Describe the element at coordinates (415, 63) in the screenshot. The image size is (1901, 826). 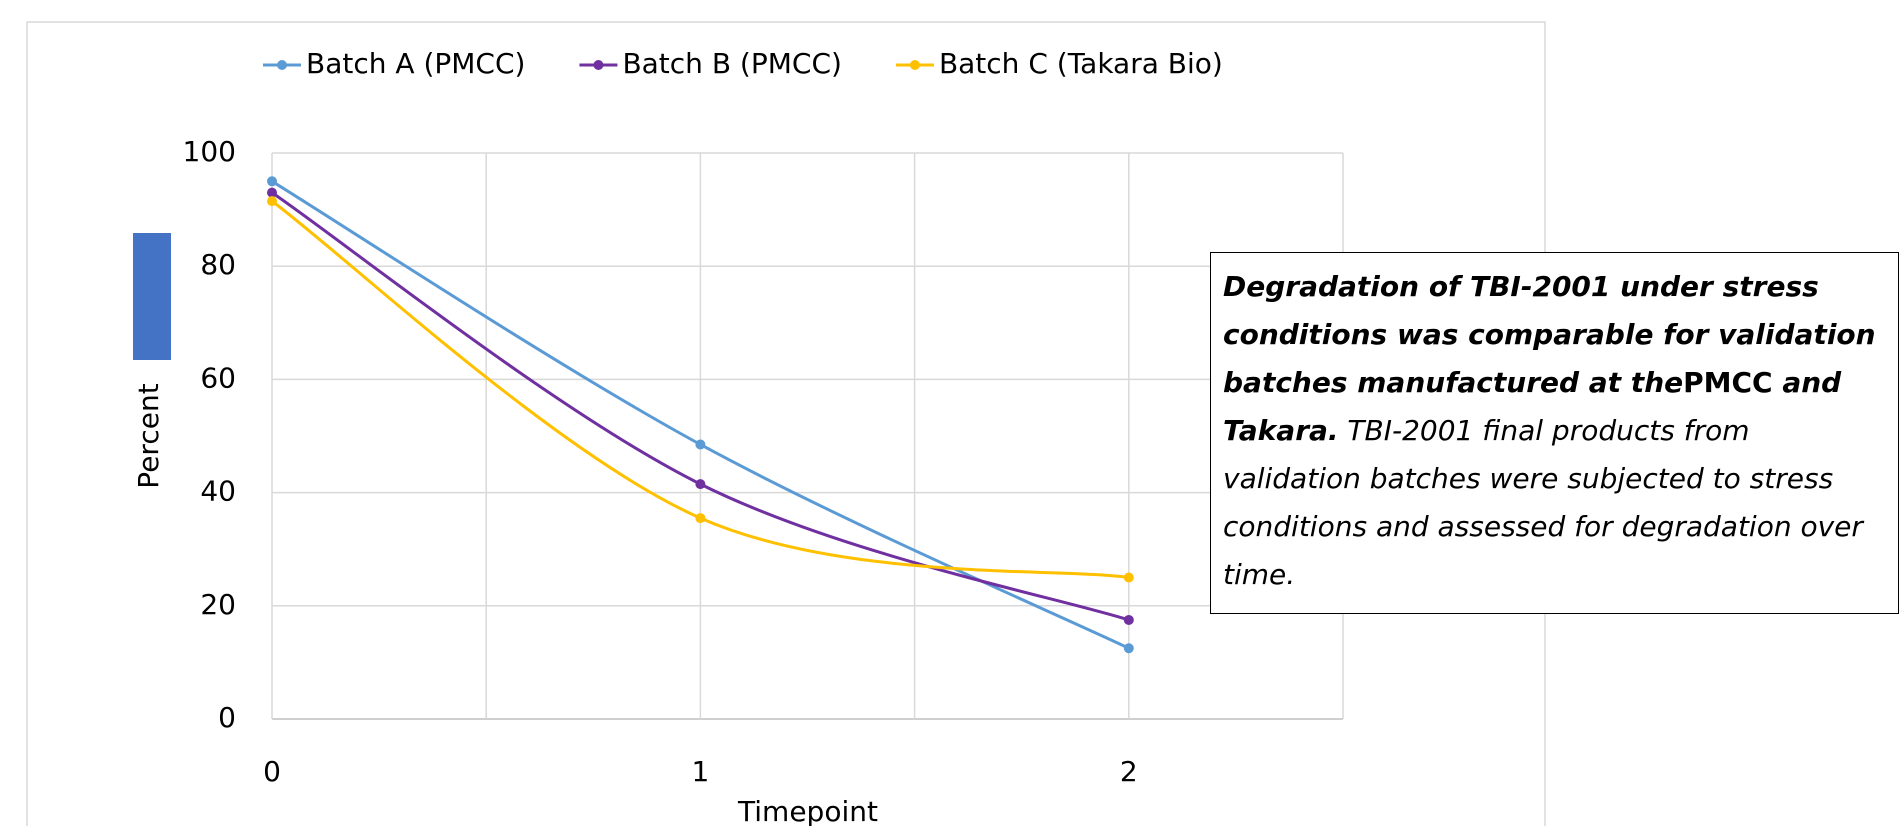
I see `legend-label: Batch A (PMCC)` at that location.